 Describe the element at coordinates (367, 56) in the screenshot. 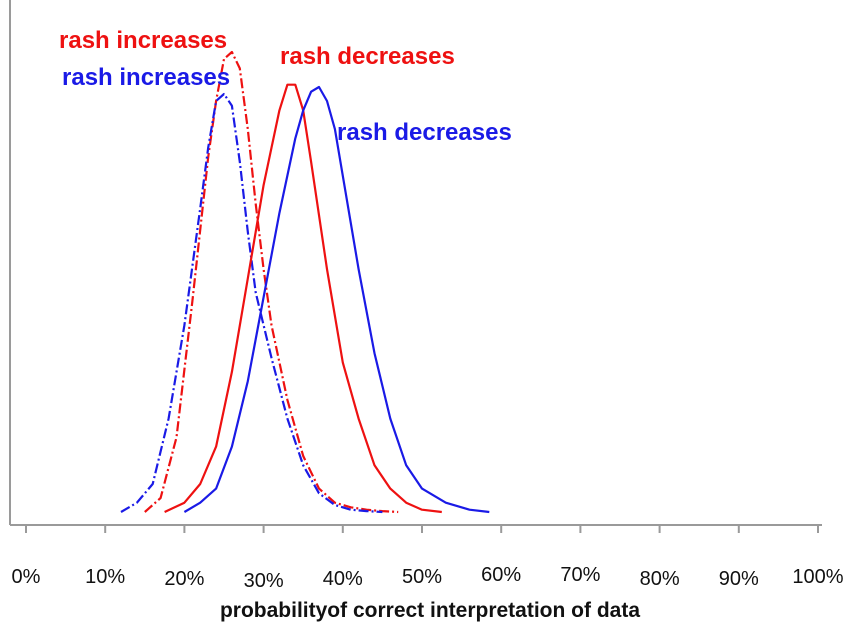

I see `annotation-red-decreases: rash decreases` at that location.